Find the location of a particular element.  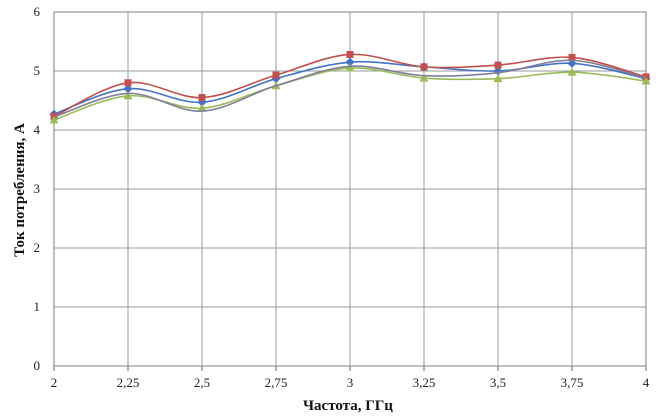

y-axis-title: Ток потребления, А is located at coordinates (20, 190).